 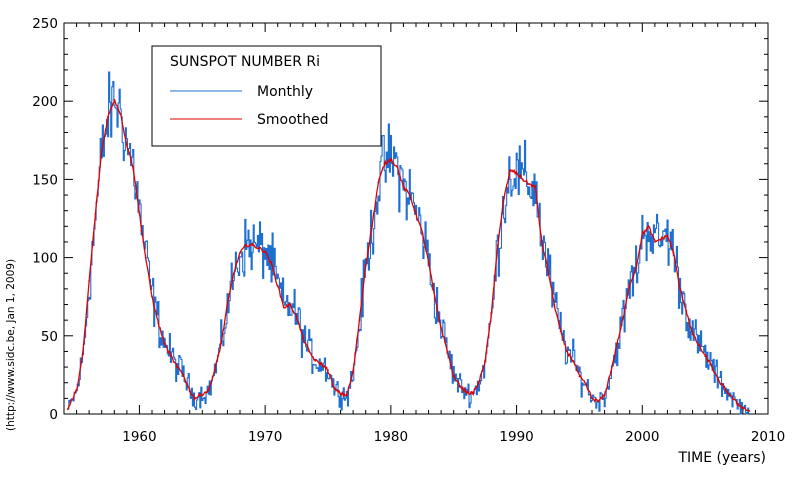 I want to click on x-axis-title: TIME (years), so click(x=721, y=458).